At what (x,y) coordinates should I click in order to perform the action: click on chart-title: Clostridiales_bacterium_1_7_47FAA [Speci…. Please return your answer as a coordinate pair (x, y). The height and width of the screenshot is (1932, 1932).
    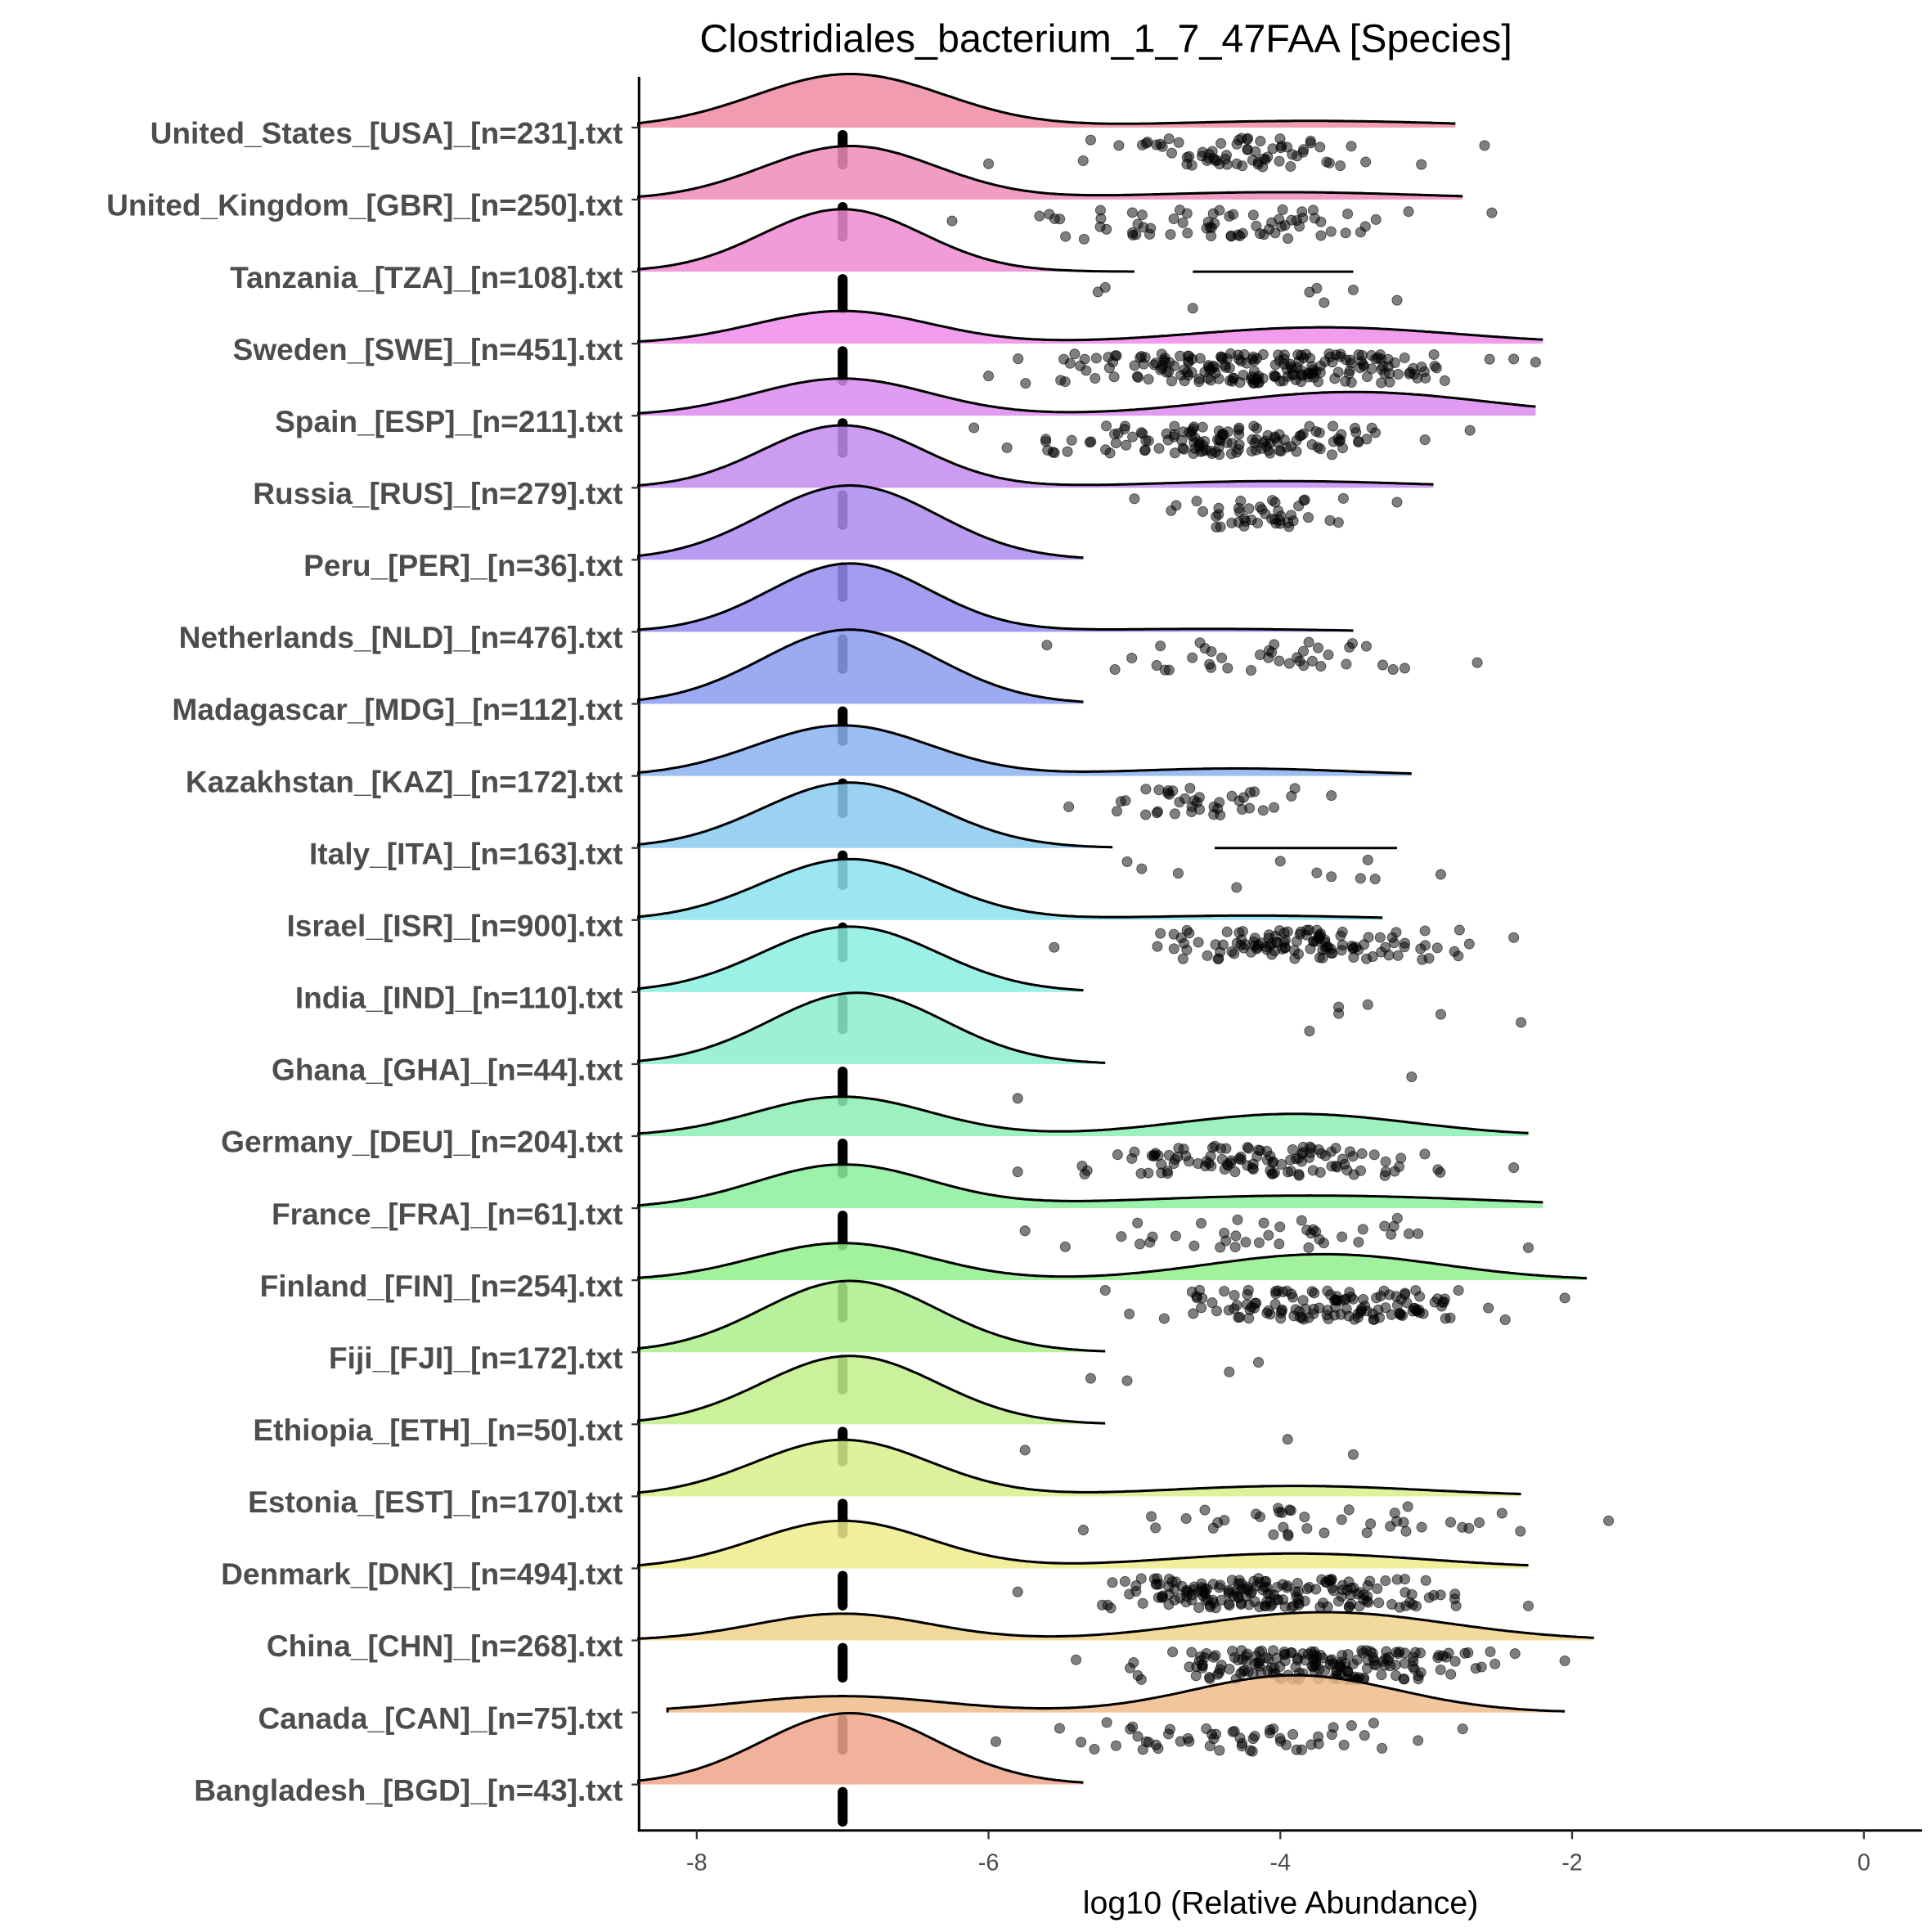
    Looking at the image, I should click on (1105, 39).